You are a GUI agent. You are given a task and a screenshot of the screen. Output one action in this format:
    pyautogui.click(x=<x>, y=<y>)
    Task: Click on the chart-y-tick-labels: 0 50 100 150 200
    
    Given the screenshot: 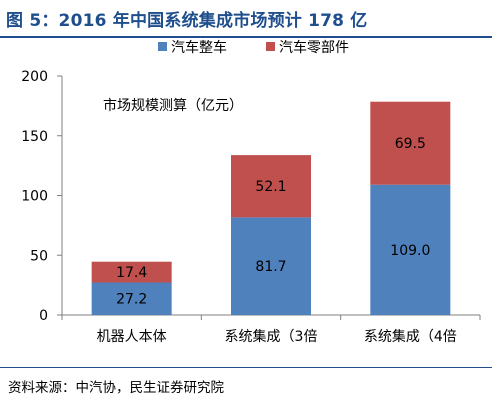 What is the action you would take?
    pyautogui.click(x=34, y=196)
    